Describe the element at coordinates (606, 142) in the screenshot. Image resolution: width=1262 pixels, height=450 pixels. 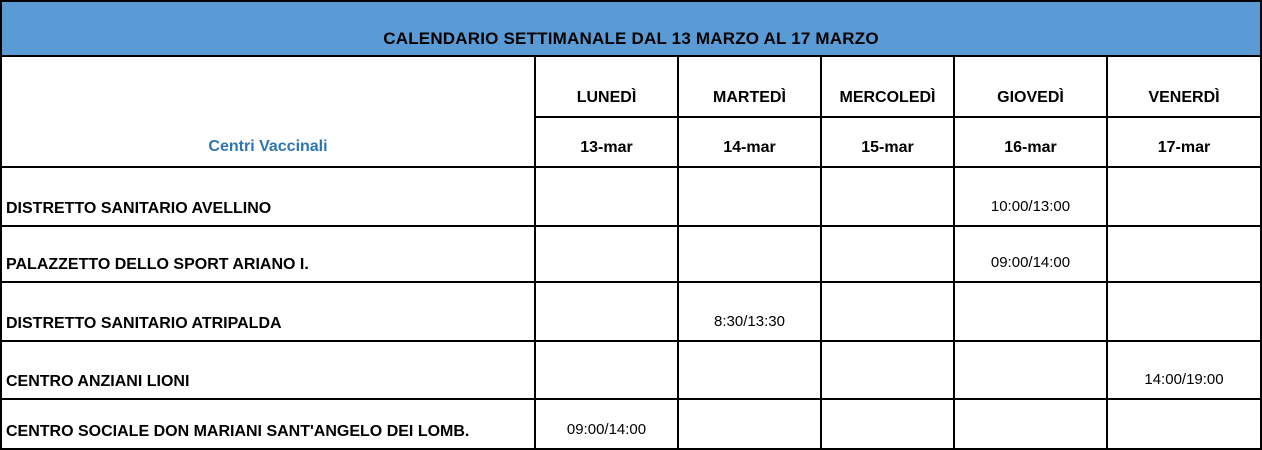
I see `date-header-13-mar: 13-mar` at that location.